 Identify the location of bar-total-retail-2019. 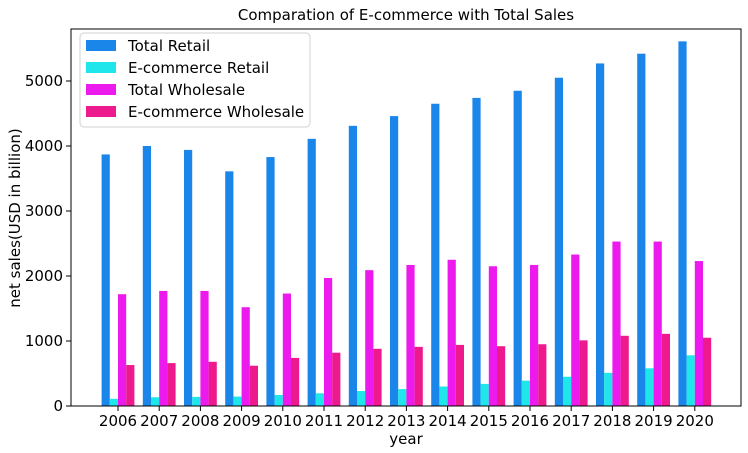
(641, 229).